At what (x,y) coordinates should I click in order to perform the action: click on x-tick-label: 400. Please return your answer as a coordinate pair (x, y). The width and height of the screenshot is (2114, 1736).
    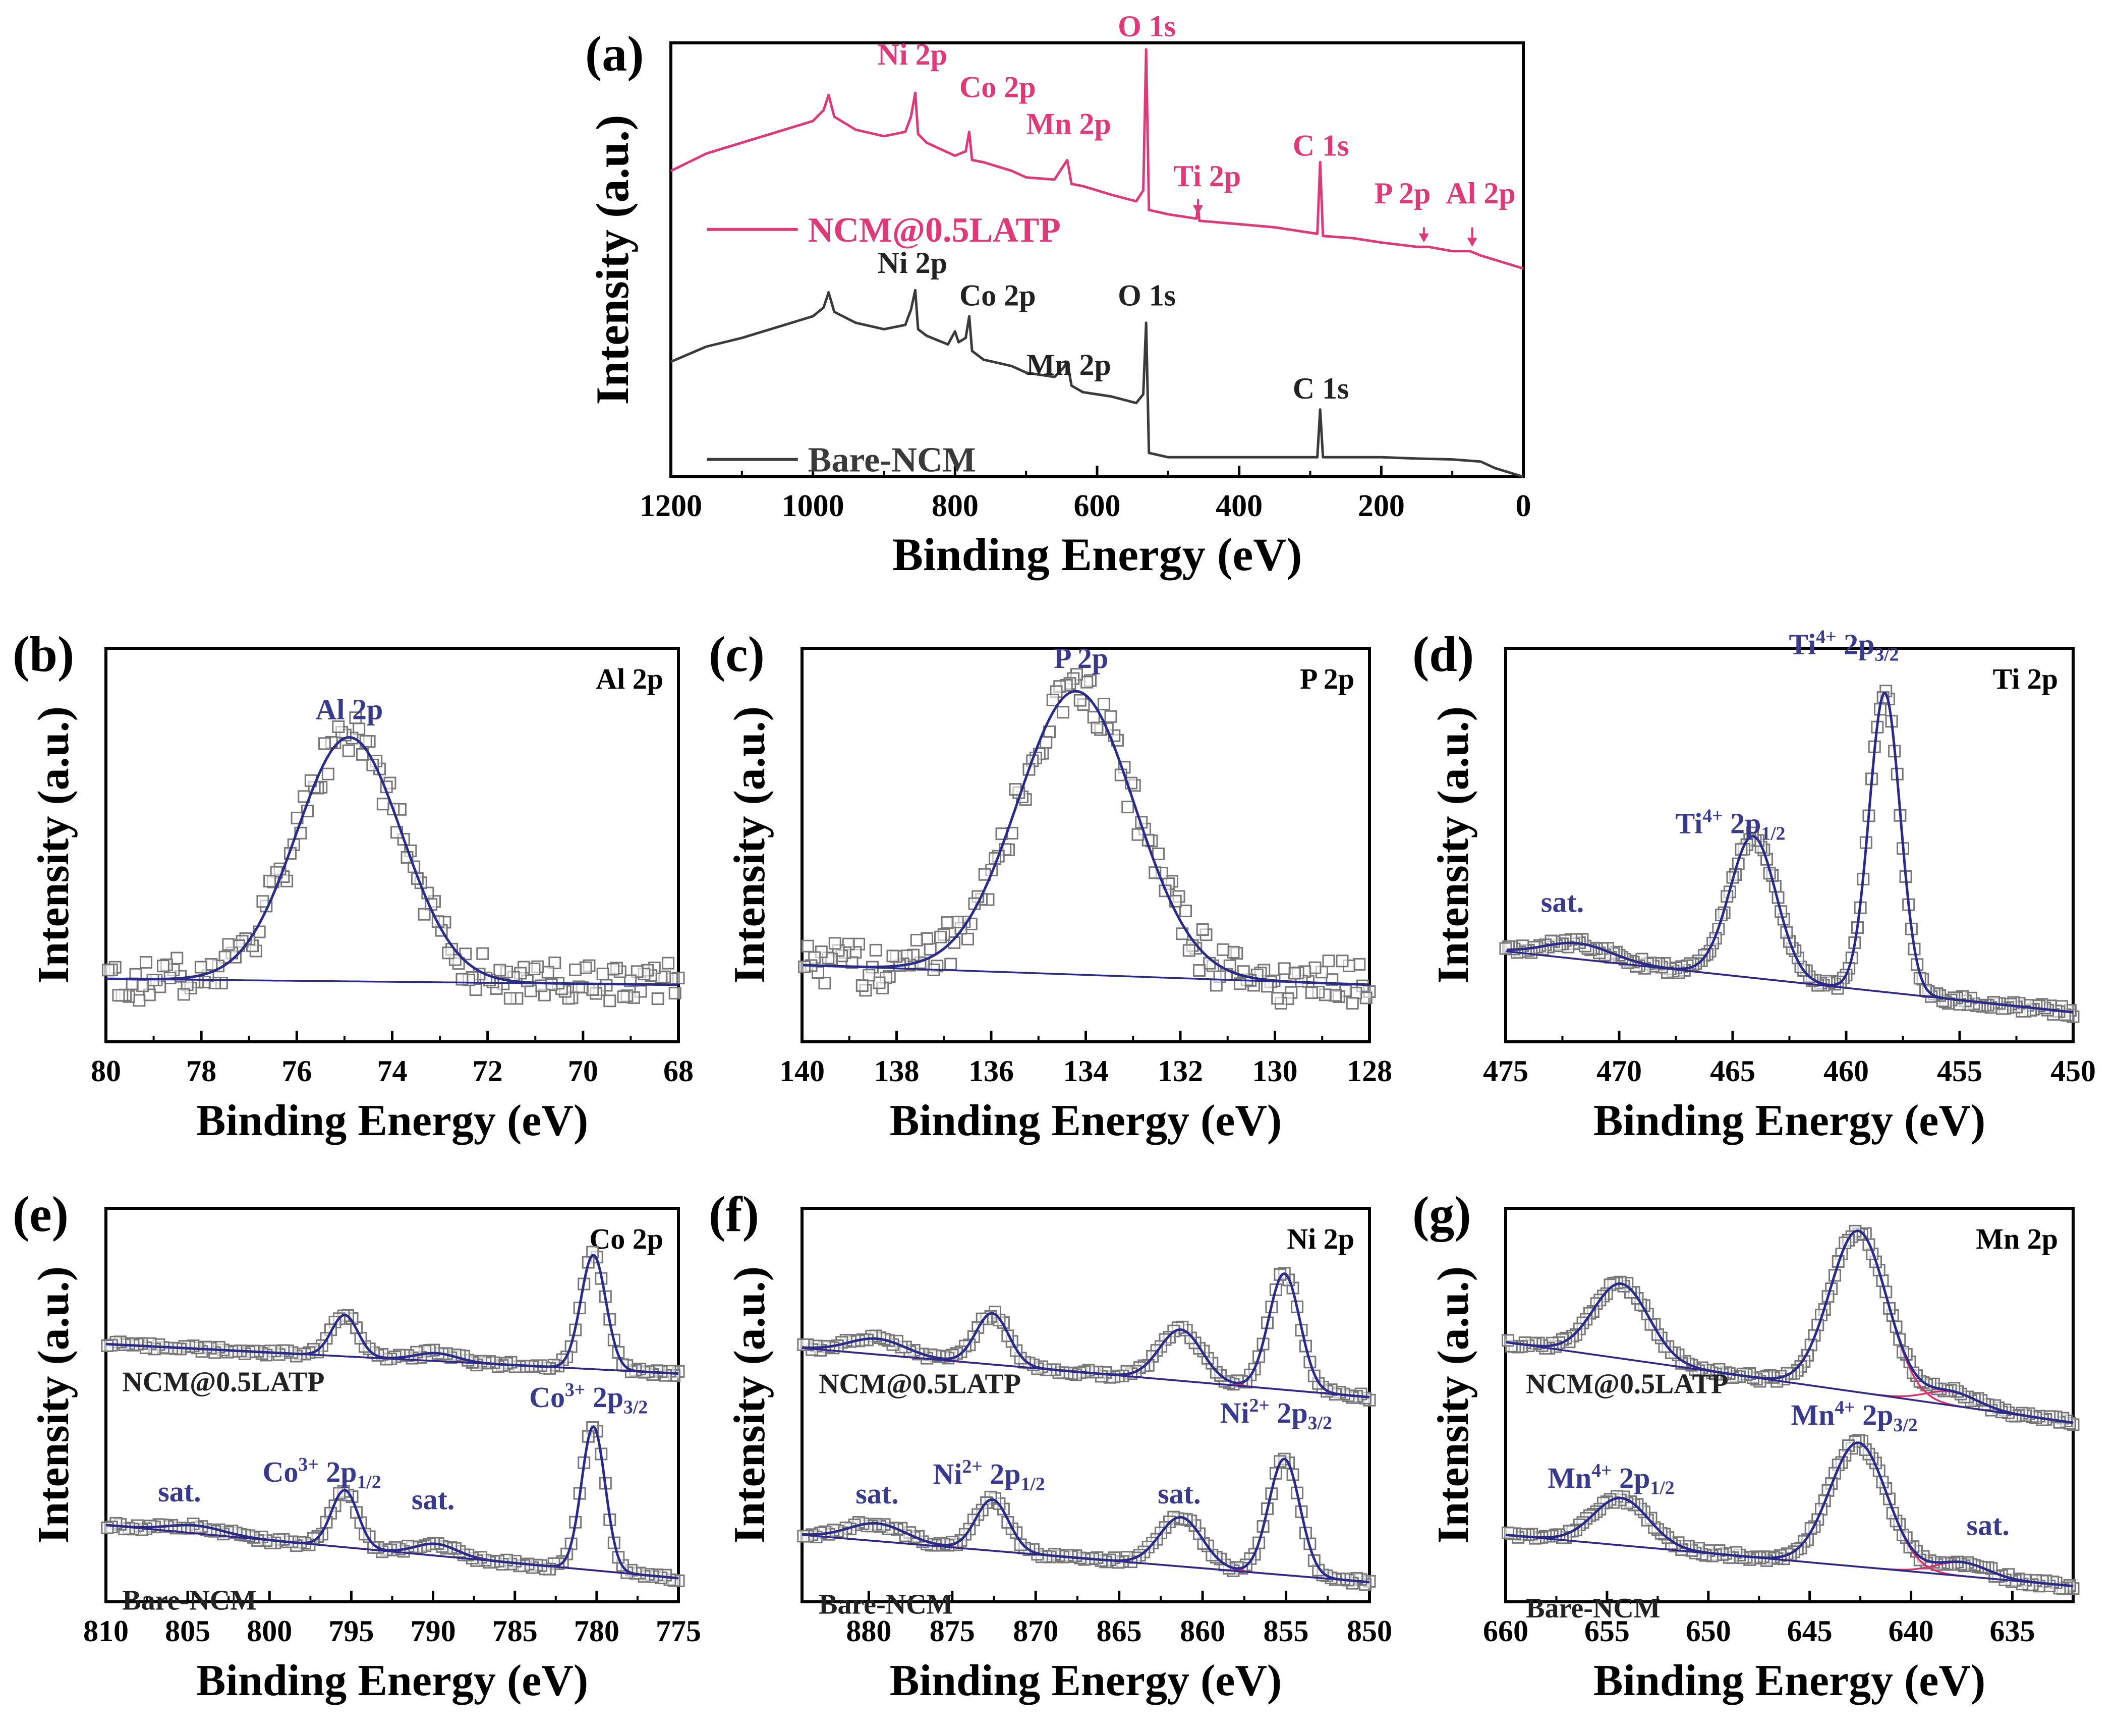
    Looking at the image, I should click on (1239, 506).